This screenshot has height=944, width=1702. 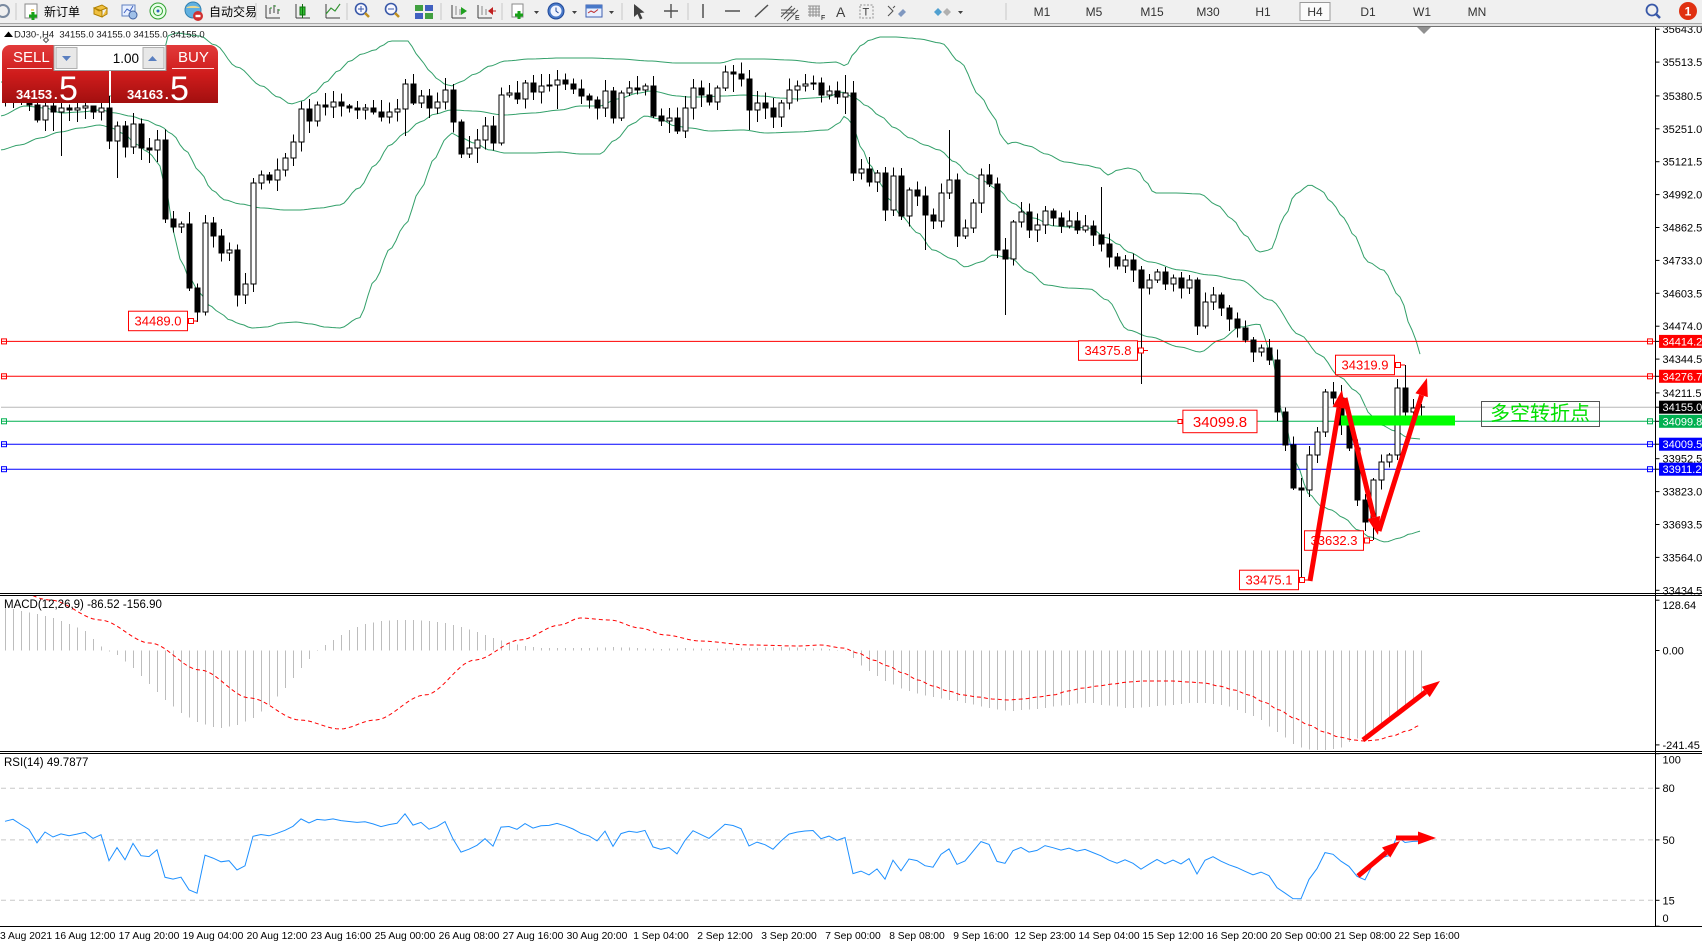 What do you see at coordinates (1682, 493) in the screenshot?
I see `svg-text: 33823.0` at bounding box center [1682, 493].